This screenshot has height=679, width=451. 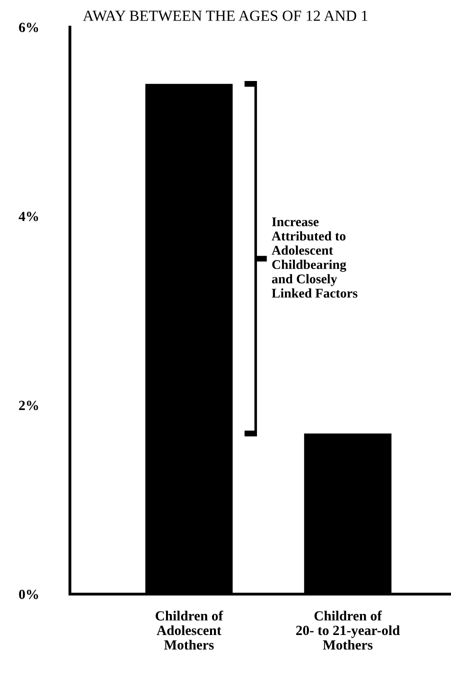 What do you see at coordinates (225, 16) in the screenshot?
I see `chart-title: AWAY BETWEEN THE AGES OF 12 AND 1` at bounding box center [225, 16].